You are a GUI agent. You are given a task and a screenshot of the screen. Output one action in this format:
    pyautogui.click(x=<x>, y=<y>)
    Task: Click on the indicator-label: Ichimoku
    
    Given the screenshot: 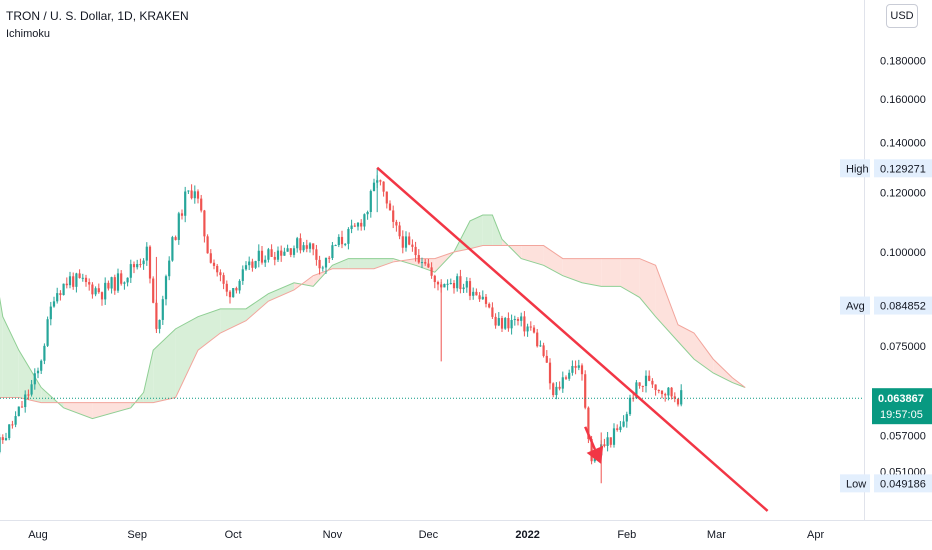 What is the action you would take?
    pyautogui.click(x=28, y=34)
    